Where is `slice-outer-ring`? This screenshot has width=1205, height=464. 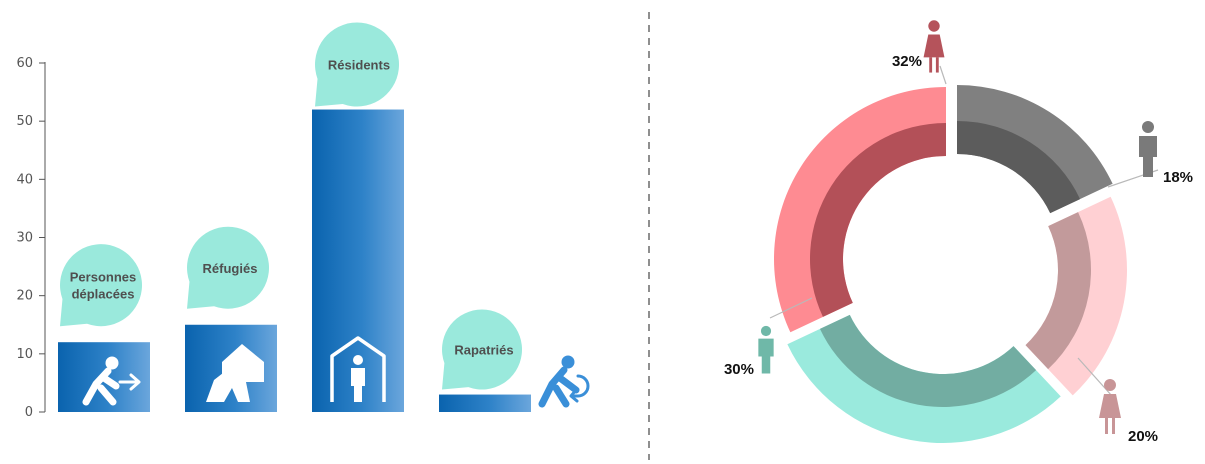
slice-outer-ring is located at coordinates (860, 210).